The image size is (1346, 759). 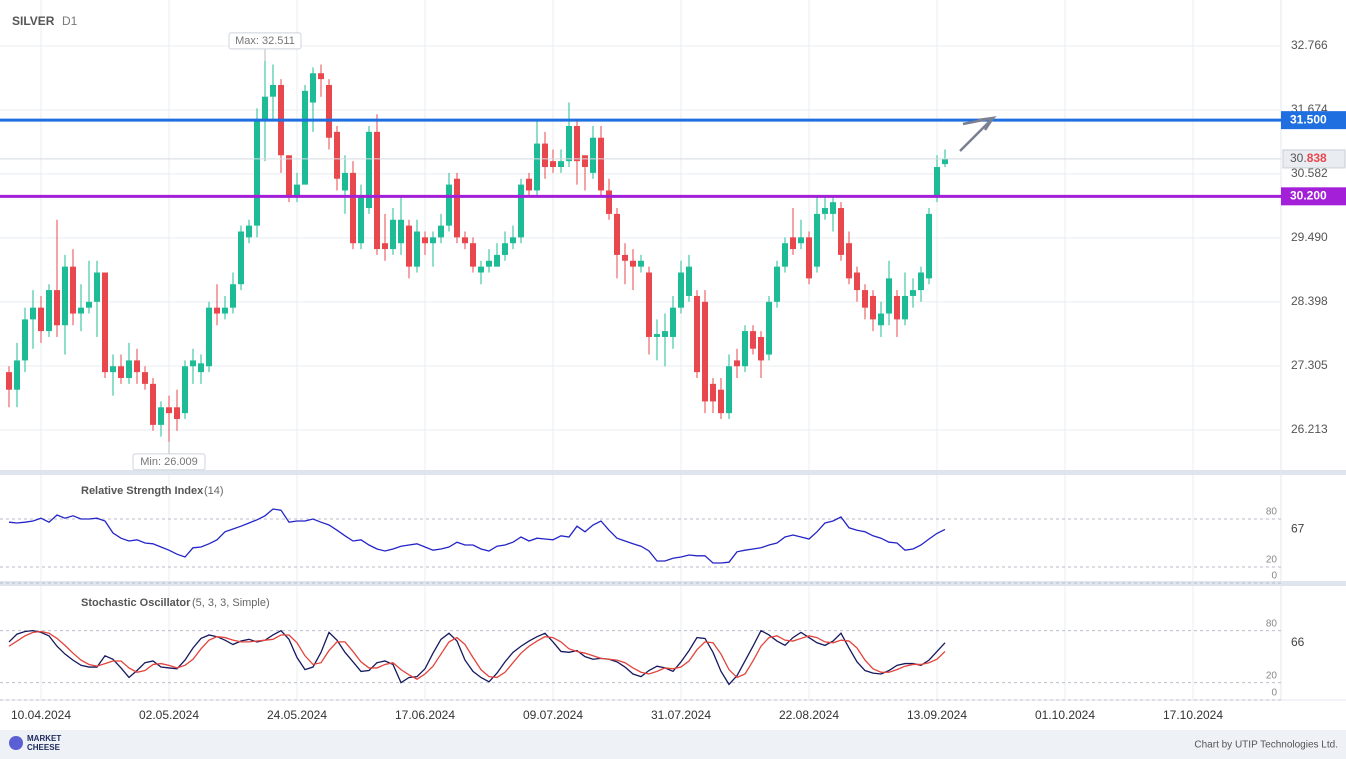 I want to click on y-tick-label: 26.213, so click(x=1309, y=429).